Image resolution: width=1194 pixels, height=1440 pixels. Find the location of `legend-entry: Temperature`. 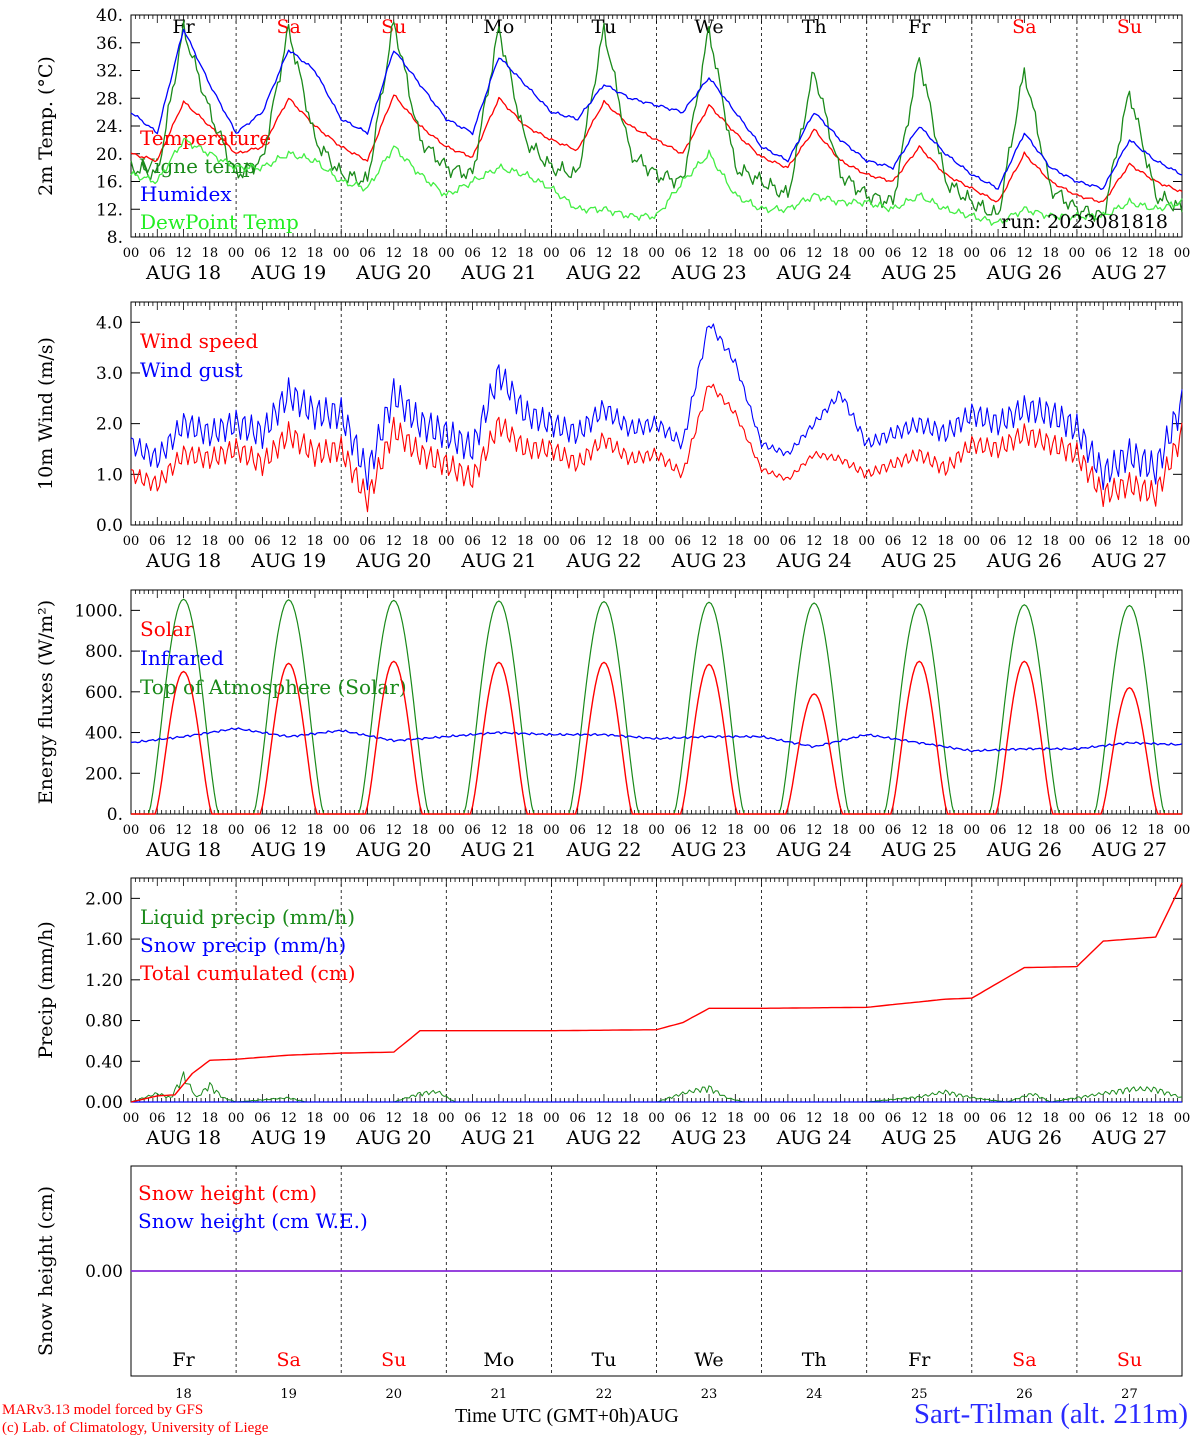

legend-entry: Temperature is located at coordinates (205, 138).